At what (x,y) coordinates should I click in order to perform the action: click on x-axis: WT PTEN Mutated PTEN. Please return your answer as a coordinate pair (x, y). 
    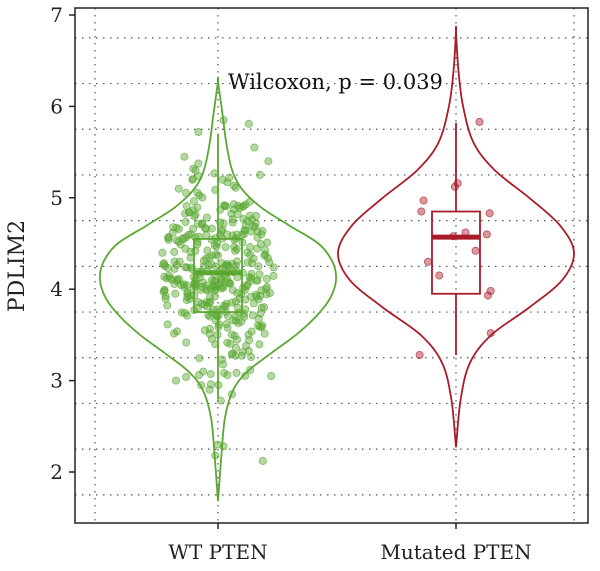
    Looking at the image, I should click on (350, 543).